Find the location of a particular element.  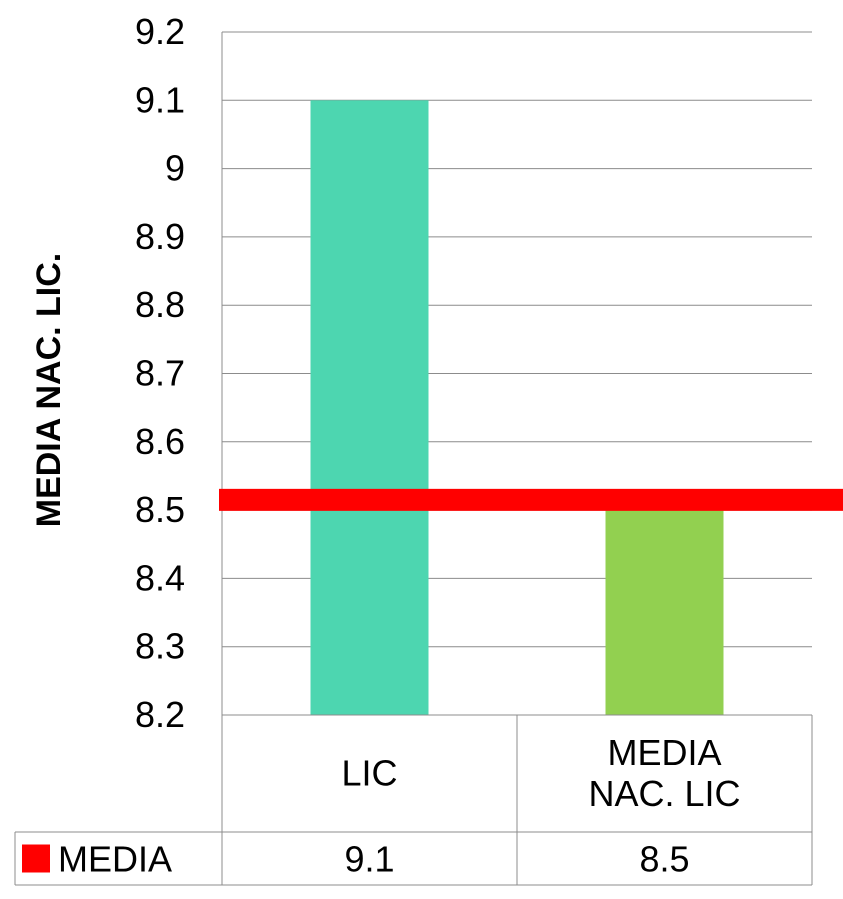

y-tick-labels: 8.2 8.3 8.4 8.5 8.6 8.7 8.8 8.9 9 9.1 9.2 is located at coordinates (160, 373).